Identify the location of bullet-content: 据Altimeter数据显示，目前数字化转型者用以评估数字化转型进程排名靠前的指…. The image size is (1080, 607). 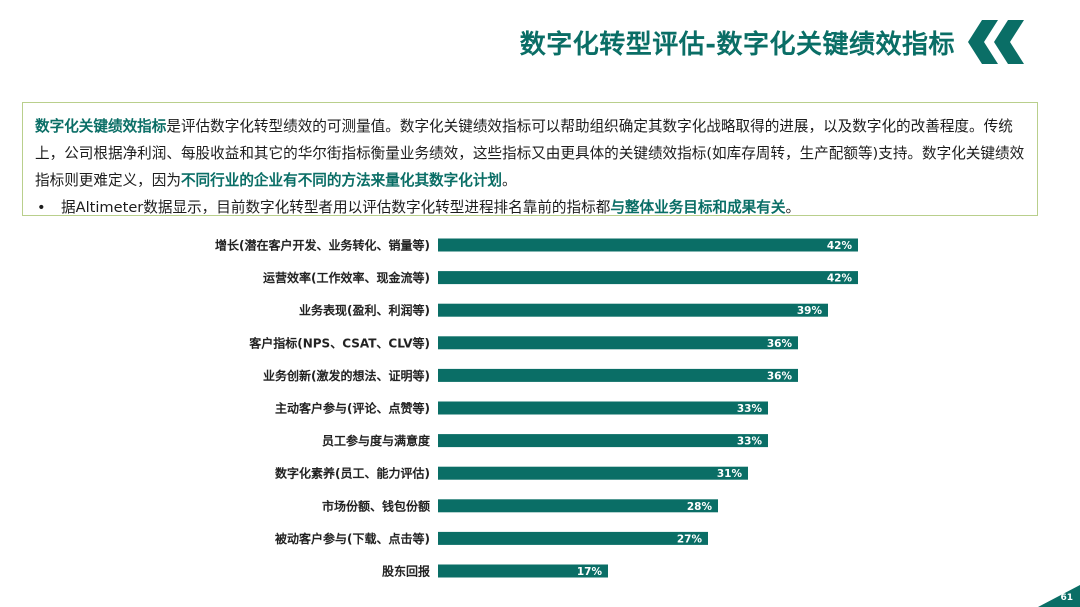
(430, 207).